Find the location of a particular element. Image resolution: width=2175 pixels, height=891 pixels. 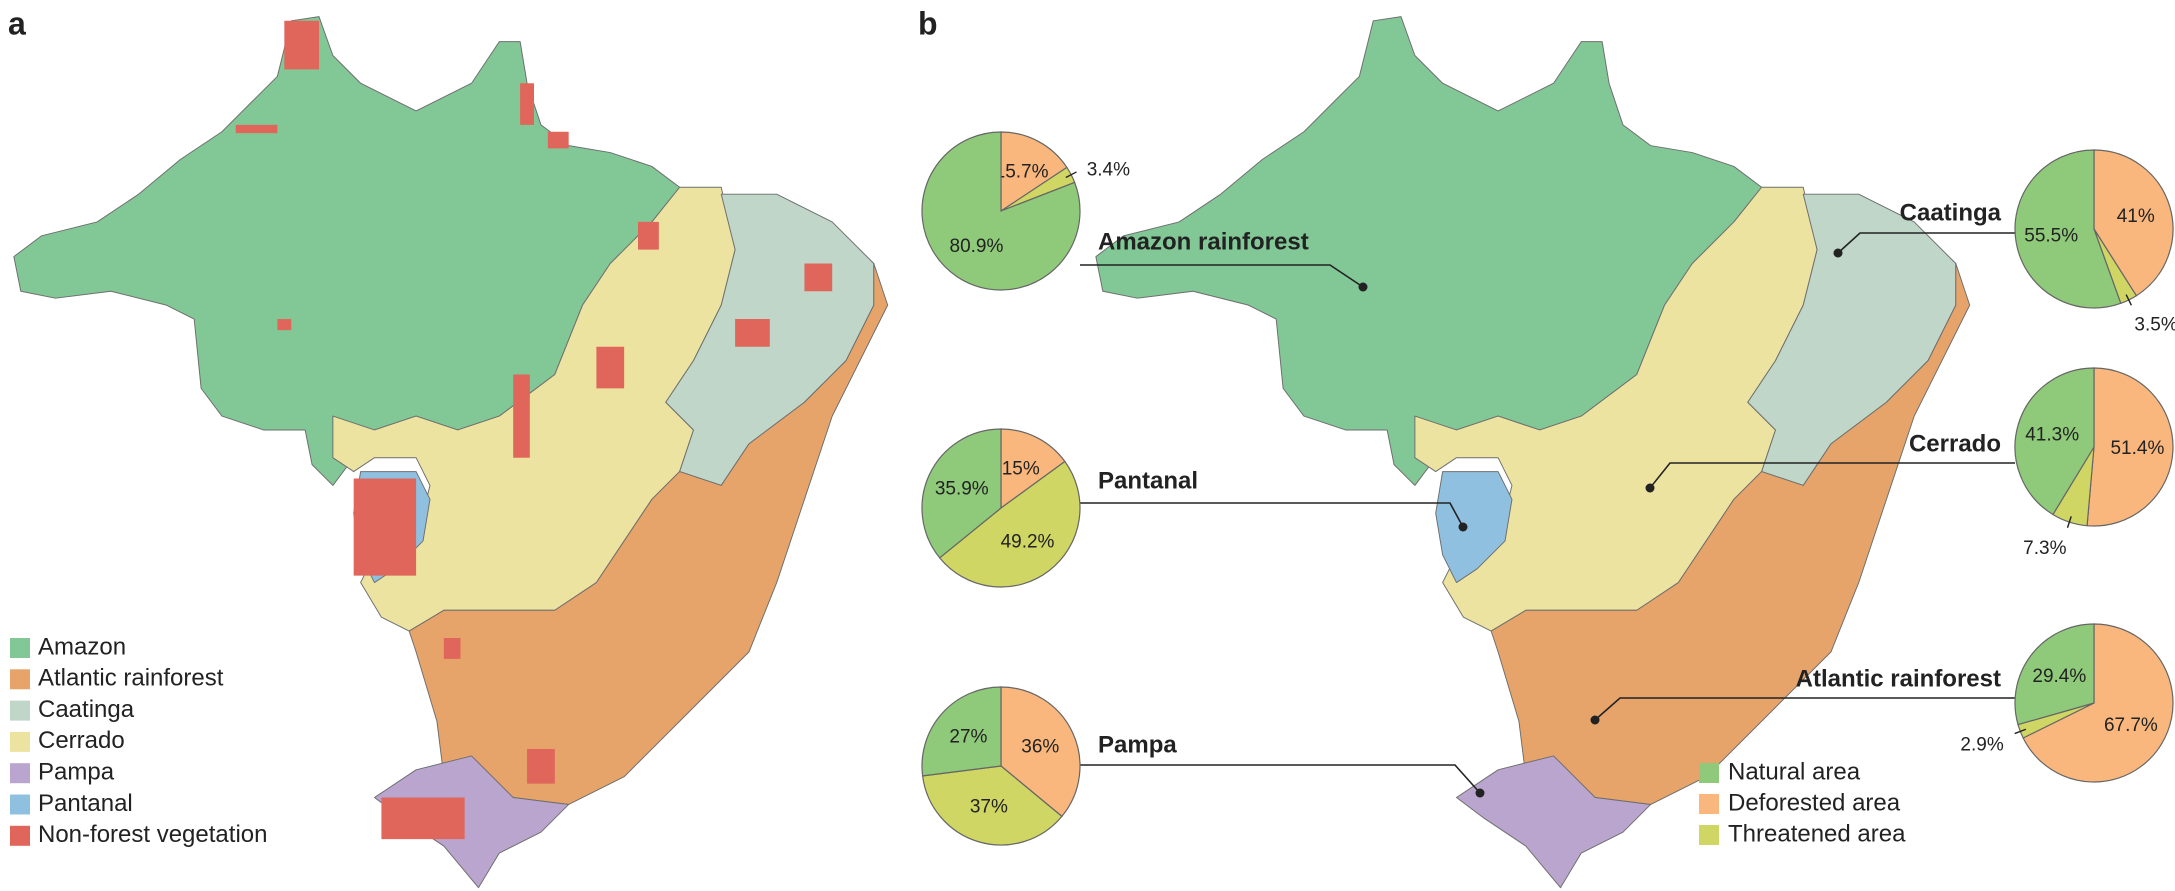

value-label: 3.4% is located at coordinates (1108, 170).